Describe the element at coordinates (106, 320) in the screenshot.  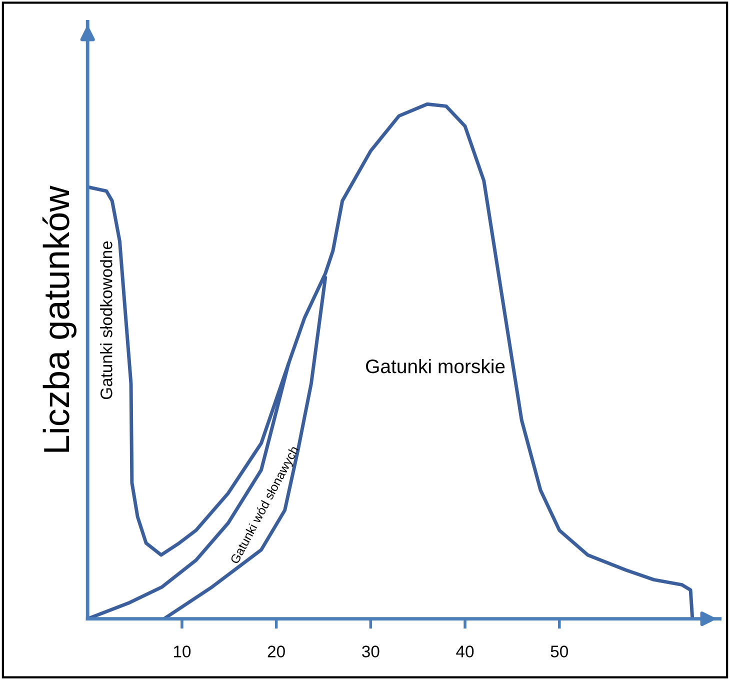
I see `annotation: Gatunki słodkowodne` at that location.